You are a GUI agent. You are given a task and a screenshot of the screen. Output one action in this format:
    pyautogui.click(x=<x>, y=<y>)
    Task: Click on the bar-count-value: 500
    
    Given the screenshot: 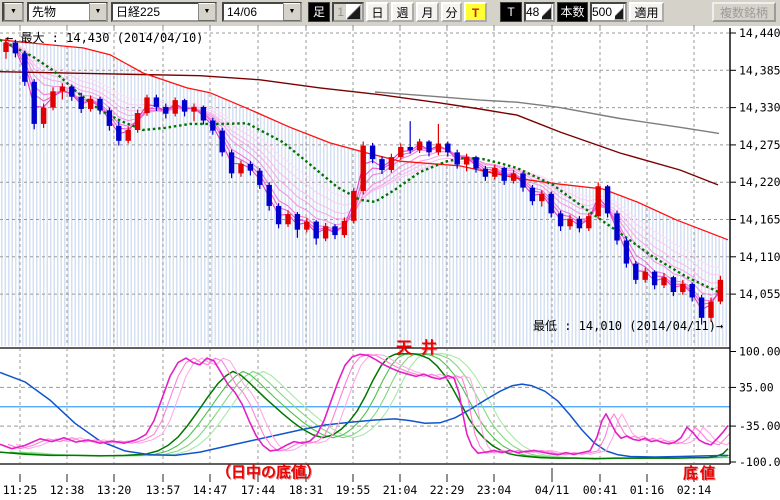 What is the action you would take?
    pyautogui.click(x=602, y=12)
    